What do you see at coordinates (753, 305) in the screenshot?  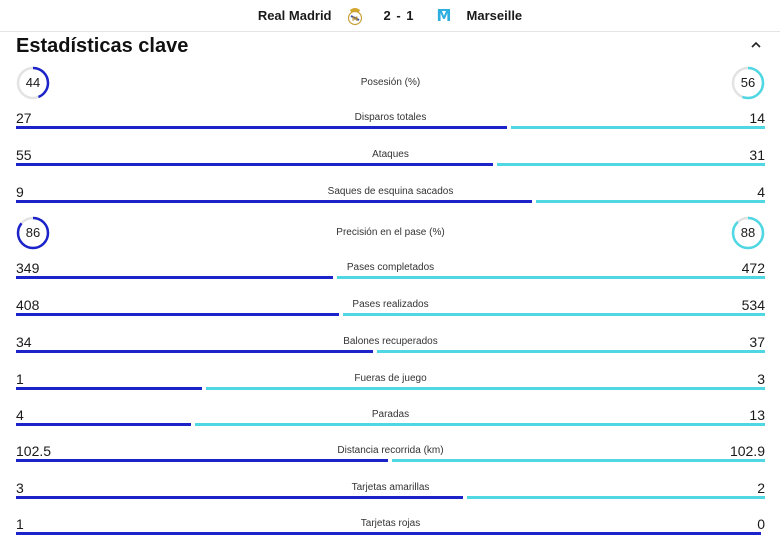 I see `away-value: 534` at bounding box center [753, 305].